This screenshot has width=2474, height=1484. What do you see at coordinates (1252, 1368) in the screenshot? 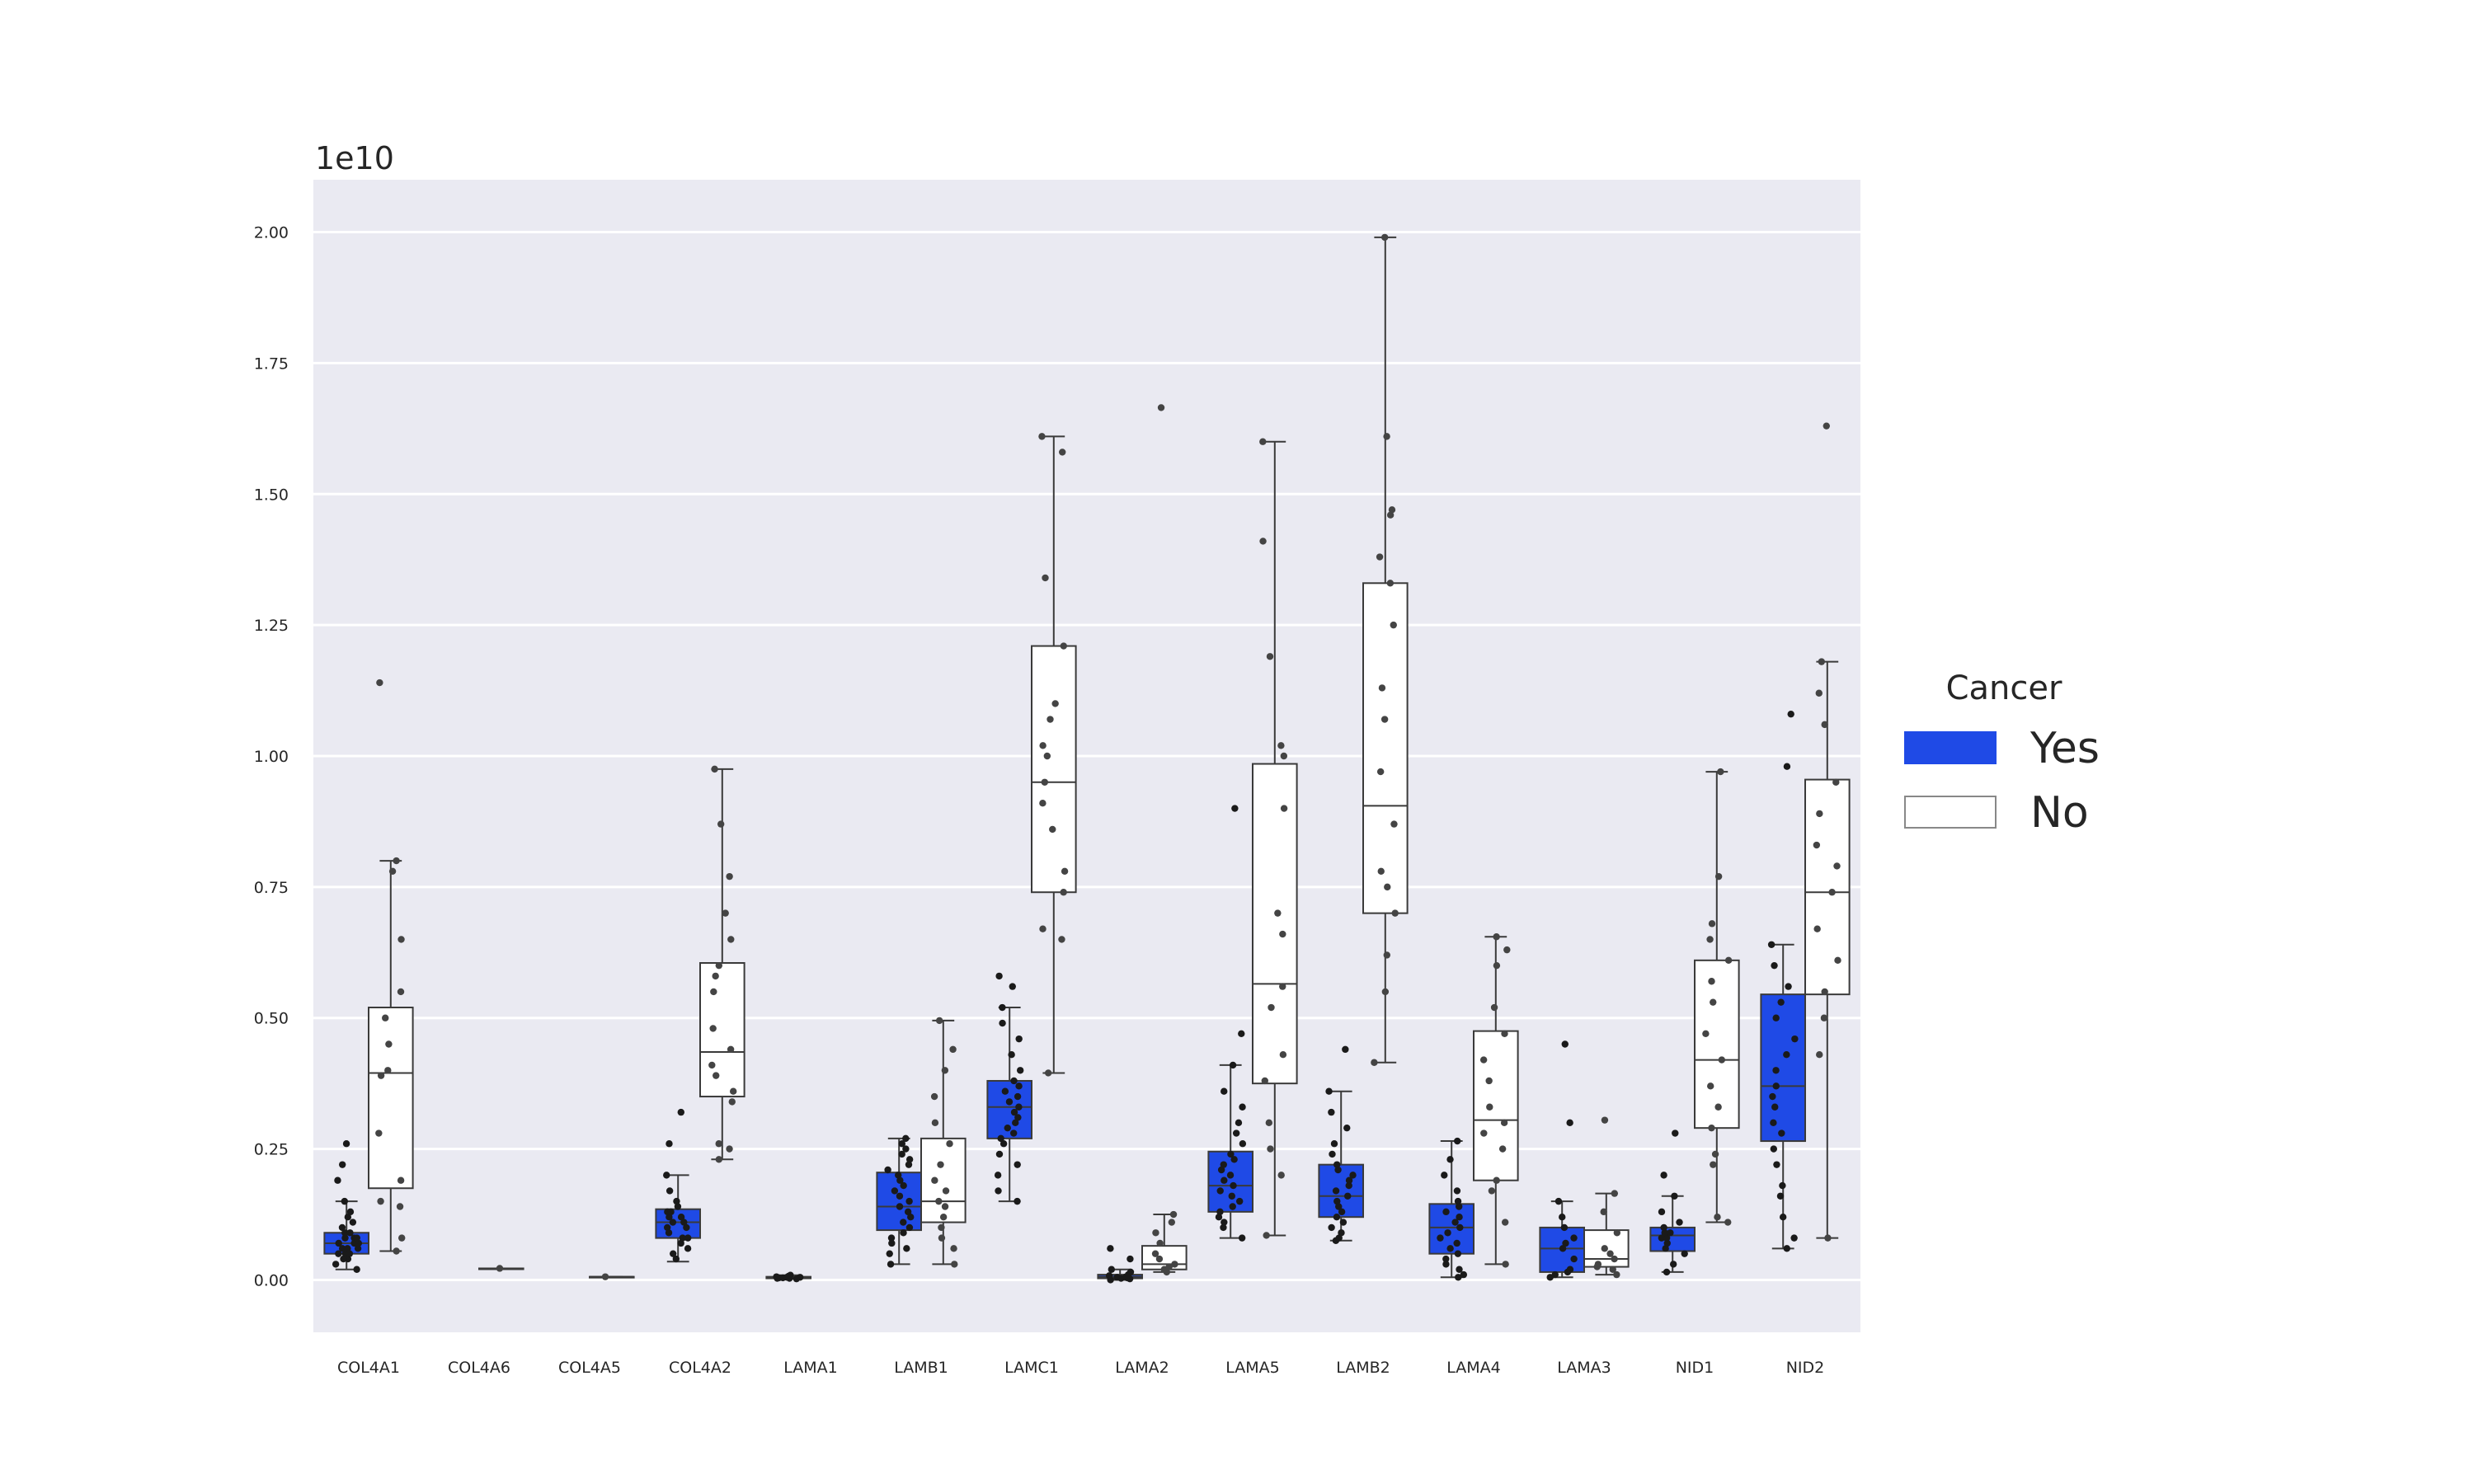
I see `x-tick-label: LAMA5` at bounding box center [1252, 1368].